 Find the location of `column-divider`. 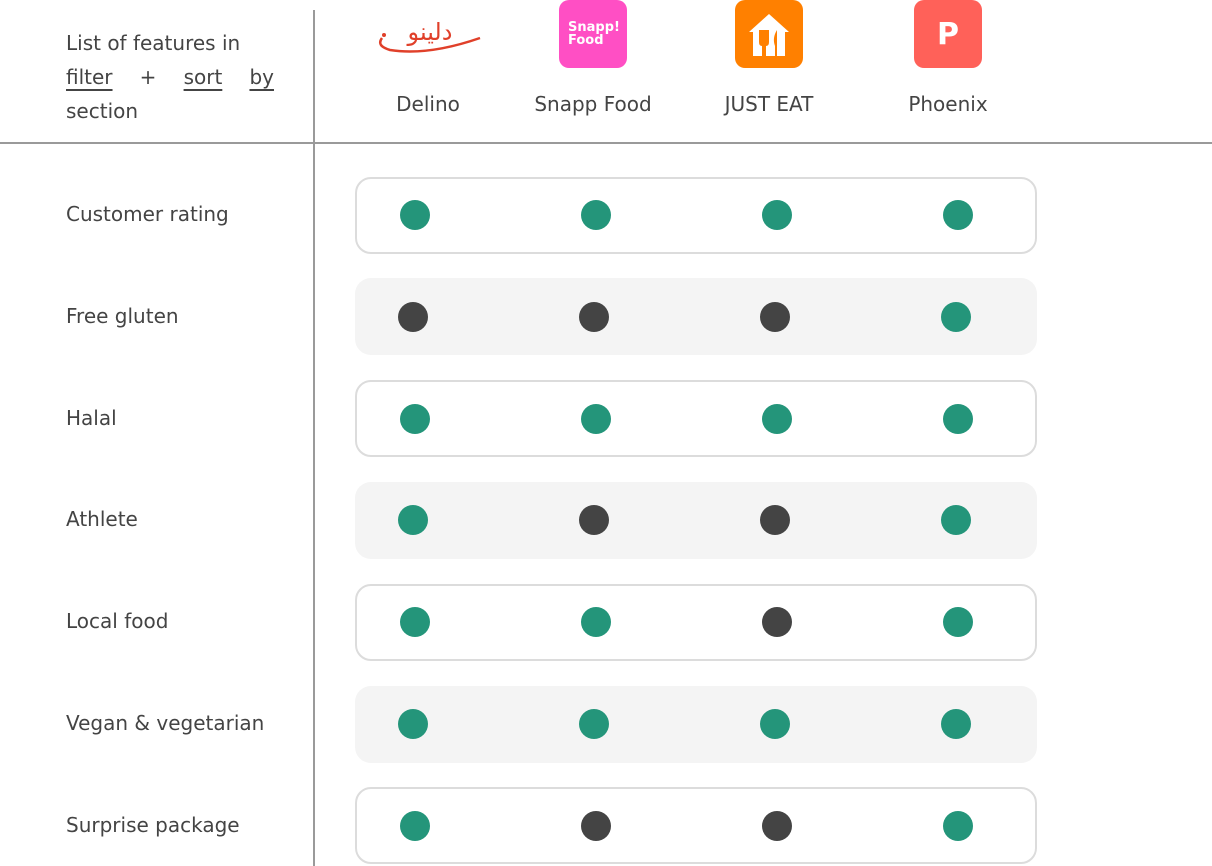

column-divider is located at coordinates (314, 438).